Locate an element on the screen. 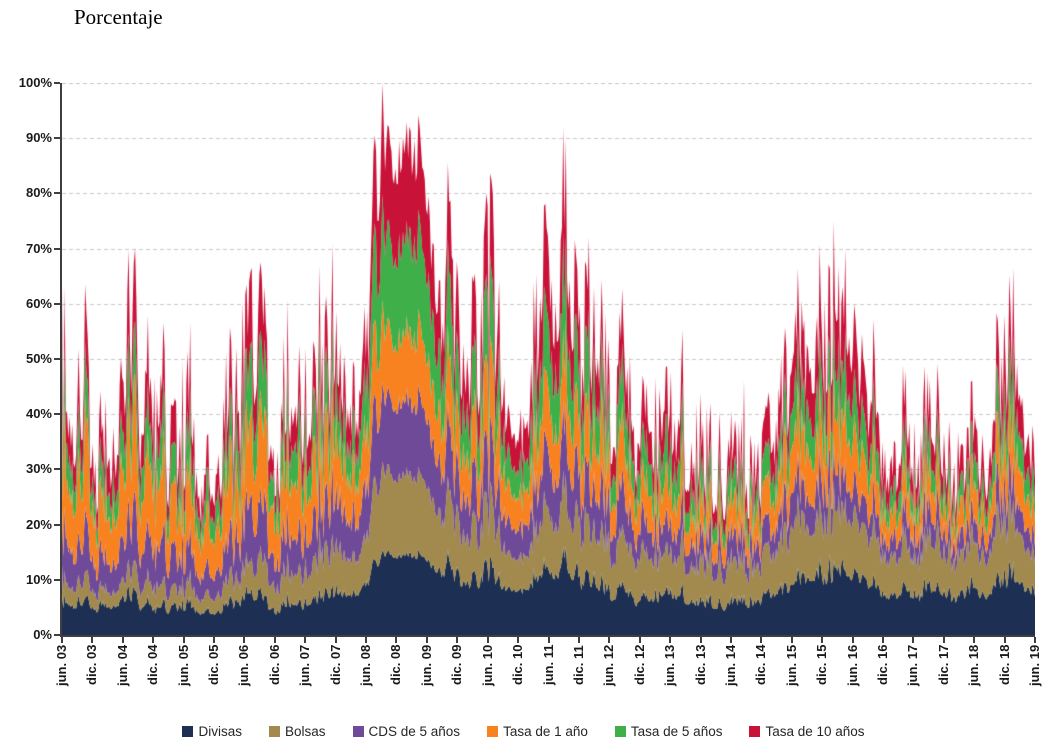  x-tick-label: dic. 10 is located at coordinates (518, 665).